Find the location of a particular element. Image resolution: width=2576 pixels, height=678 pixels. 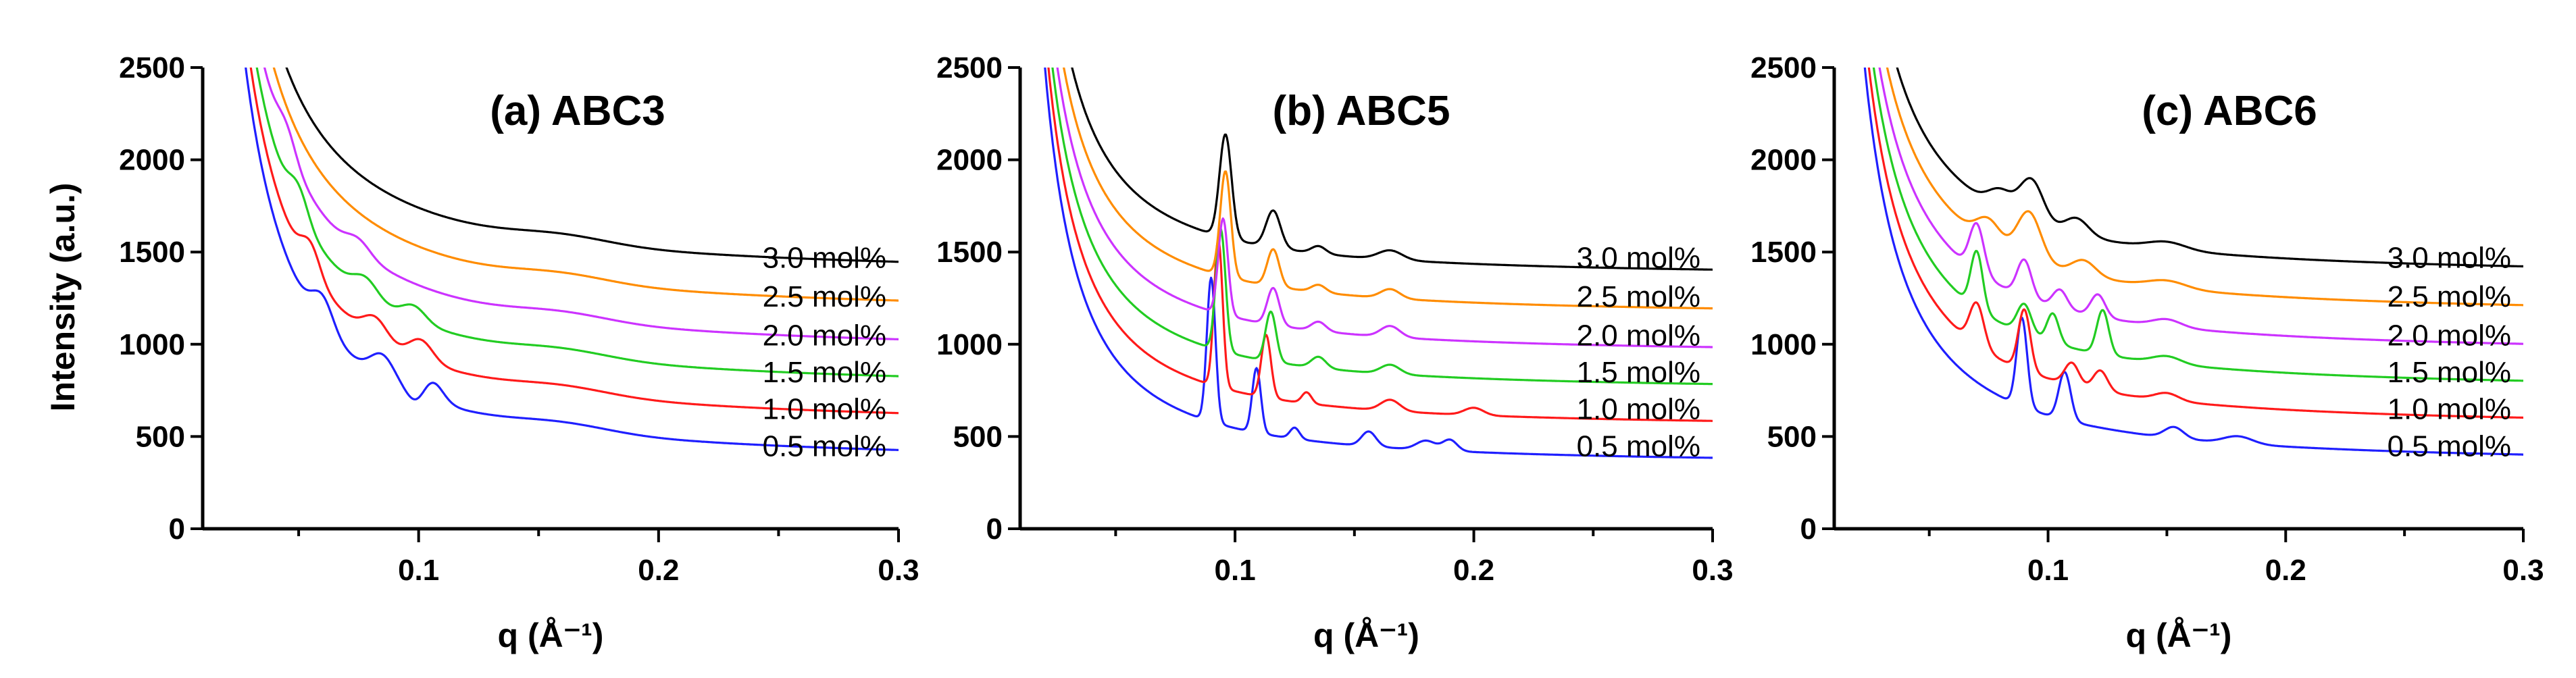

panel-2-series-1.0-line is located at coordinates (1380, 245).